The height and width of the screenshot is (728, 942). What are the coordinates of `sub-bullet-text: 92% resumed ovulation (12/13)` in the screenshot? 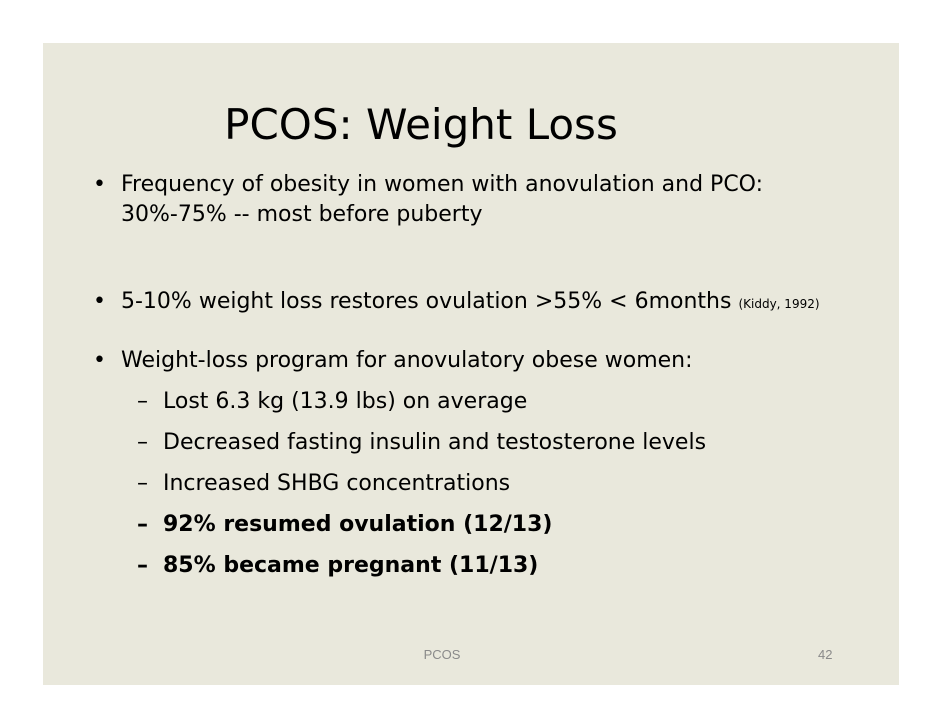 It's located at (358, 524).